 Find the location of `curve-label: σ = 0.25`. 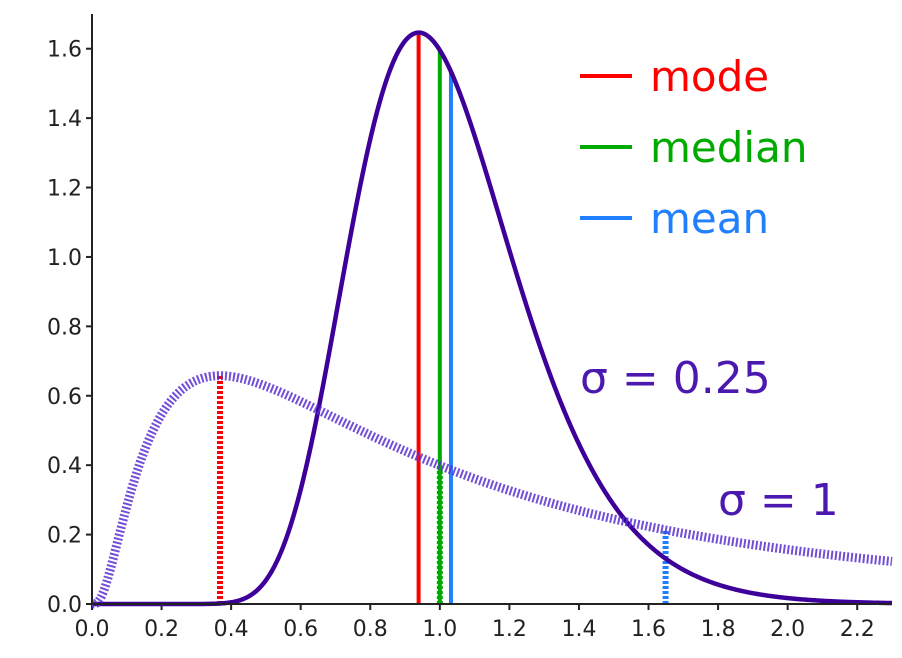

curve-label: σ = 0.25 is located at coordinates (675, 378).